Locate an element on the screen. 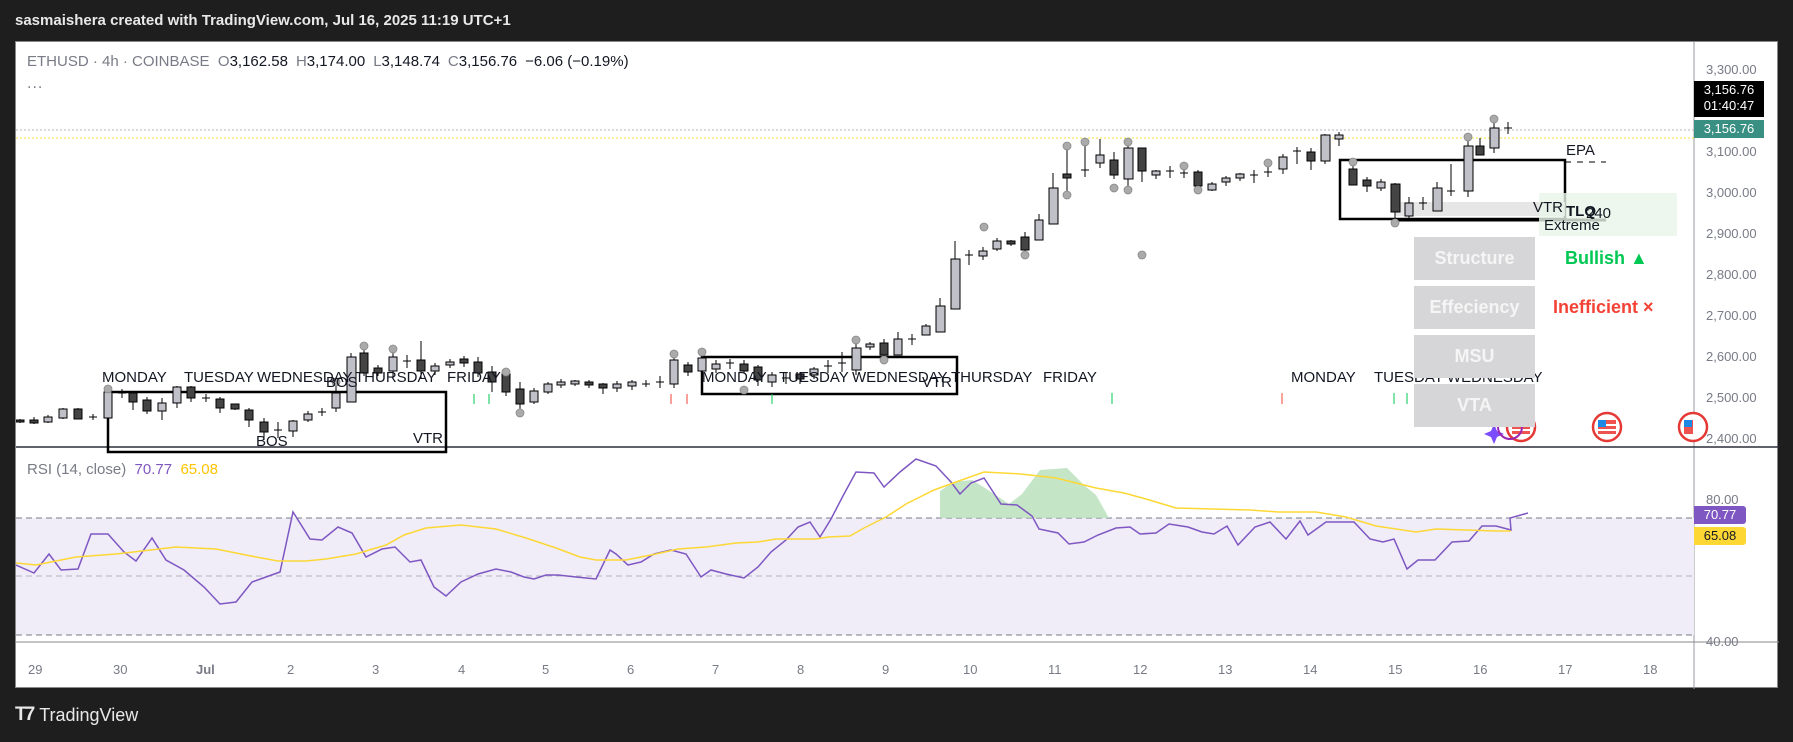 Image resolution: width=1793 pixels, height=742 pixels. svg-text: 4 is located at coordinates (461, 669).